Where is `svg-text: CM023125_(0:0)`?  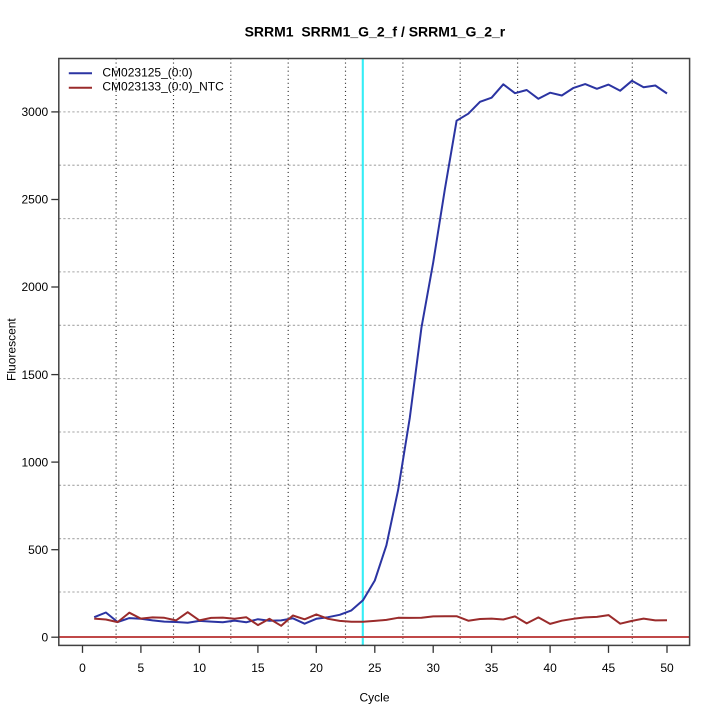
svg-text: CM023125_(0:0) is located at coordinates (147, 73).